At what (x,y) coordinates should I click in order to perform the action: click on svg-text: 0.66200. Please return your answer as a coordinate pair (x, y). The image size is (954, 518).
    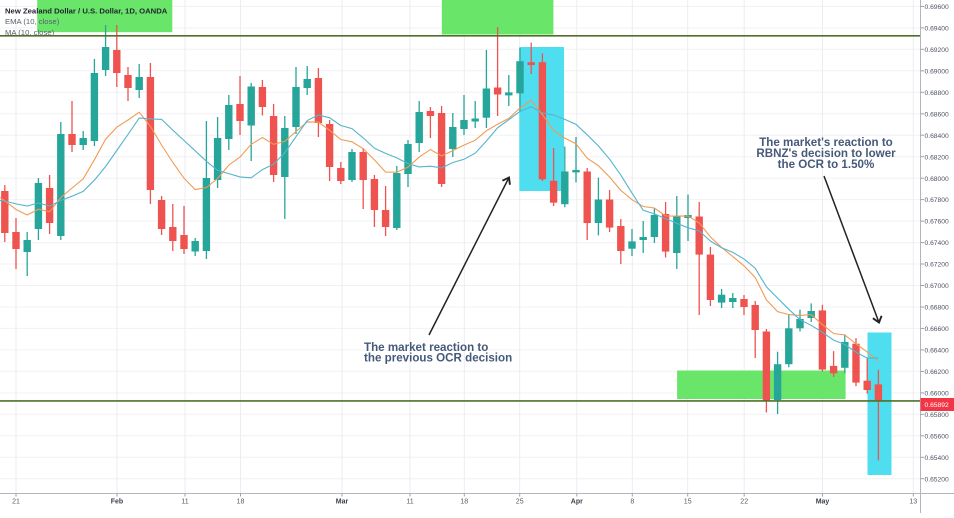
    Looking at the image, I should click on (937, 372).